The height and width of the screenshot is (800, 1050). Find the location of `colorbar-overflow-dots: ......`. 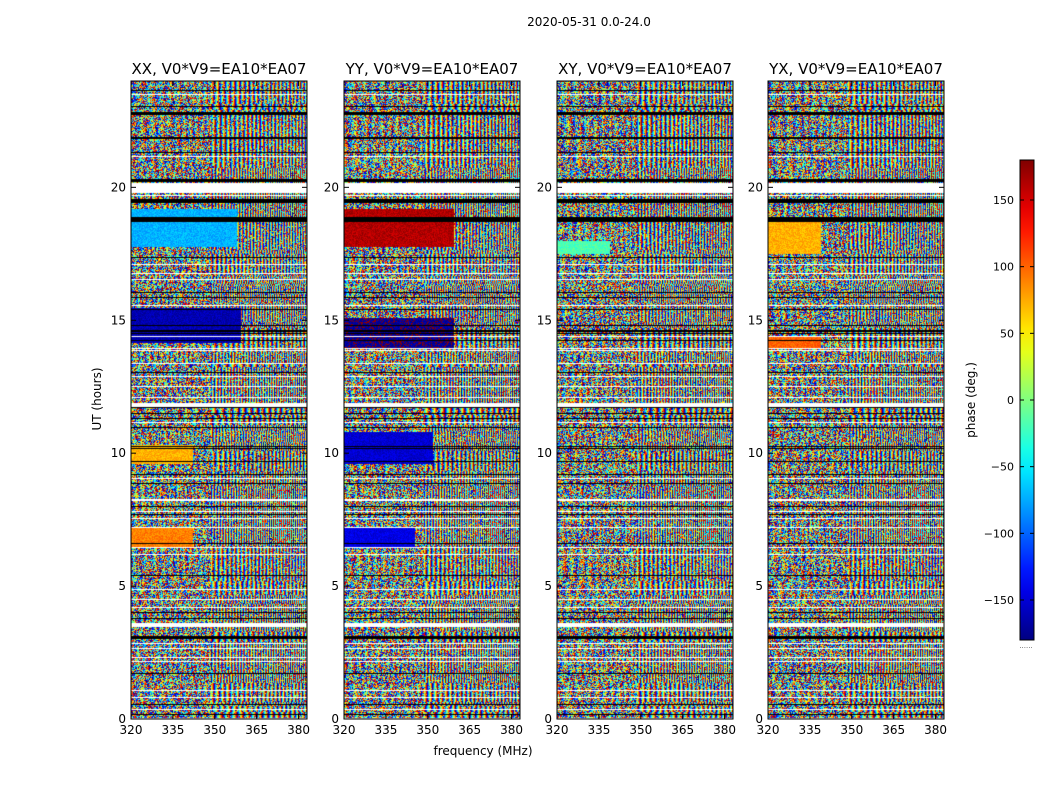

colorbar-overflow-dots: ...... is located at coordinates (1025, 646).